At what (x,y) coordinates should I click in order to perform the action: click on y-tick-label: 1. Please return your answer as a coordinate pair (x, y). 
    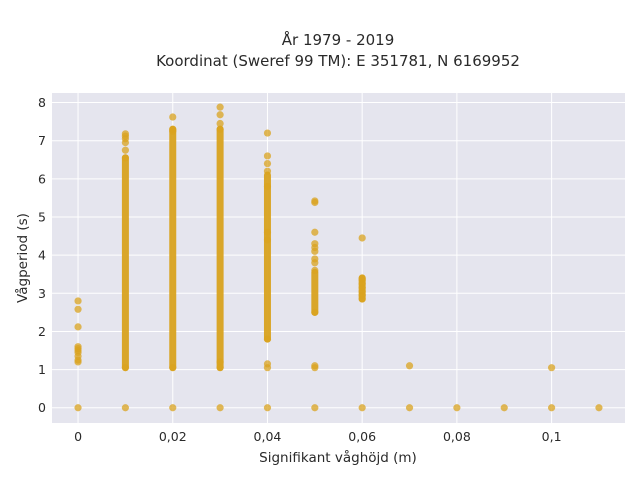
    Looking at the image, I should click on (42, 369).